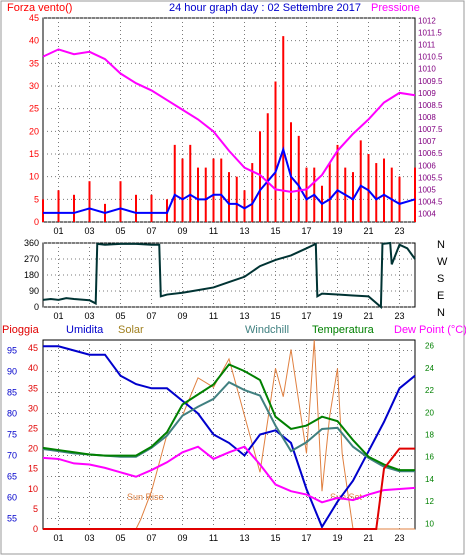 This screenshot has height=555, width=466. Describe the element at coordinates (229, 180) in the screenshot. I see `wind-series-line` at that location.